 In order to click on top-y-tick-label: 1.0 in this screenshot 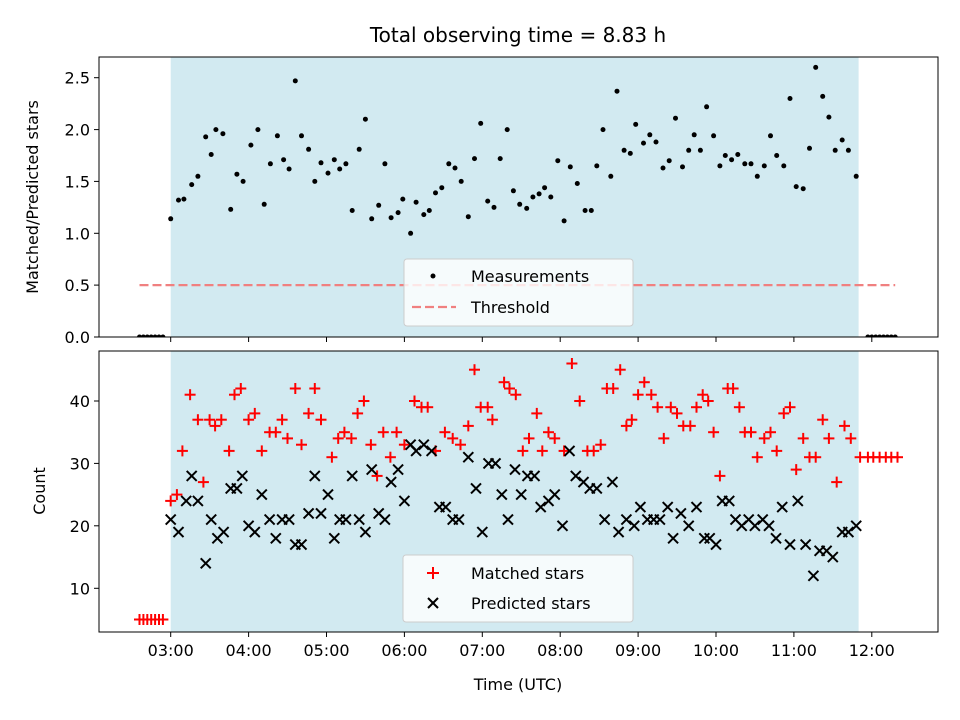, I will do `click(77, 233)`.